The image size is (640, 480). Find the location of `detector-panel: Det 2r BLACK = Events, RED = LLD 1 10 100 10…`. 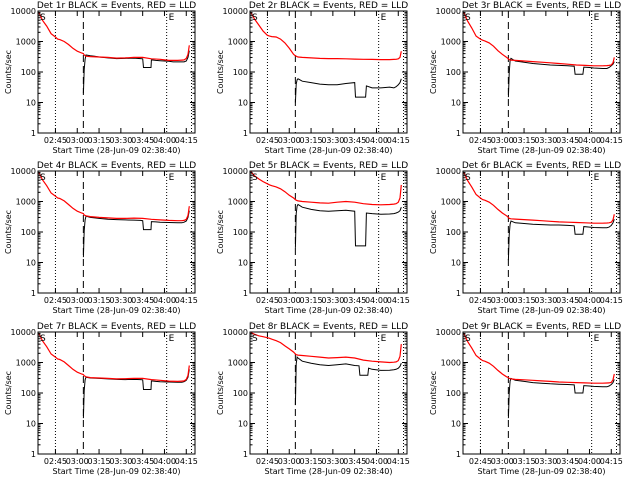

detector-panel: Det 2r BLACK = Events, RED = LLD 1 10 100 10… is located at coordinates (313, 78).